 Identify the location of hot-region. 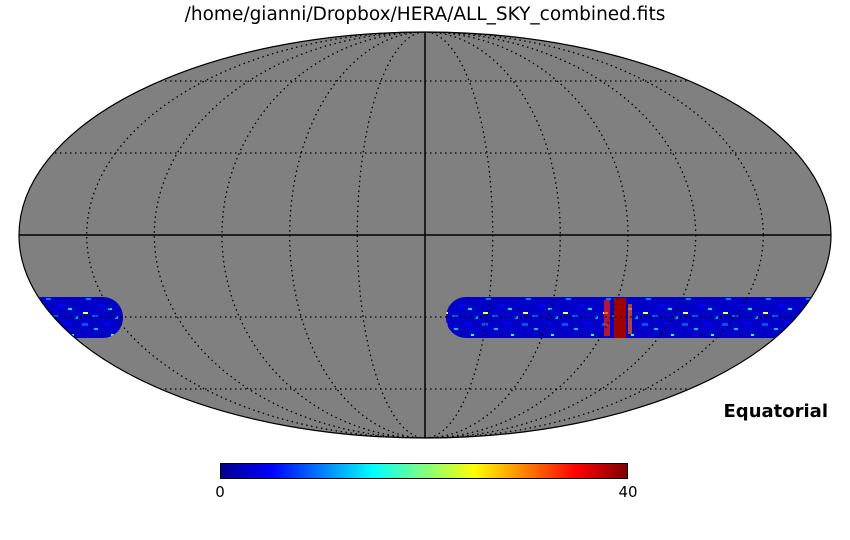
(620, 318).